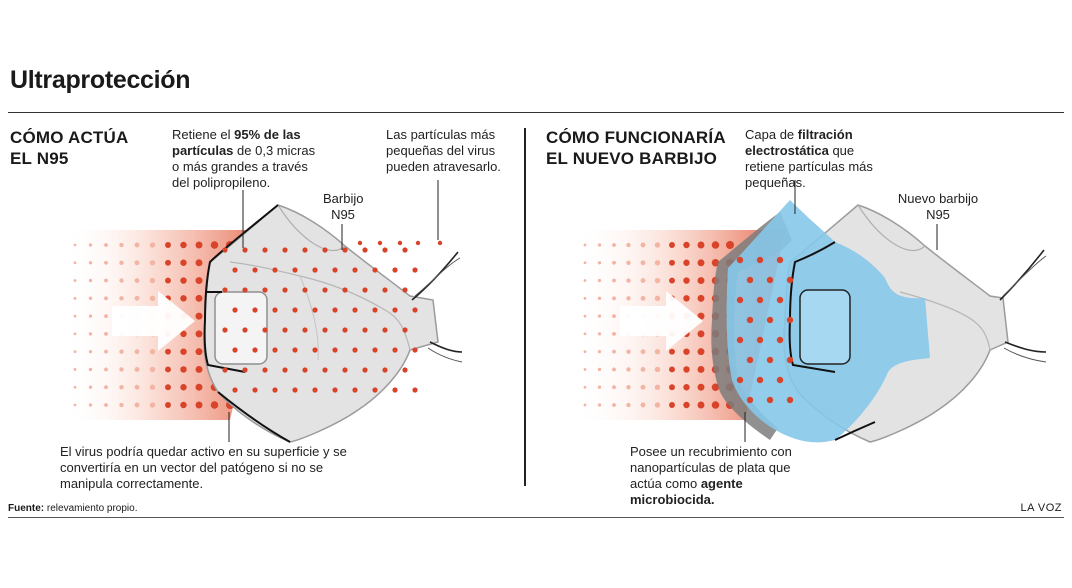 The image size is (1072, 588). What do you see at coordinates (380, 243) in the screenshot?
I see `escaping-particle` at bounding box center [380, 243].